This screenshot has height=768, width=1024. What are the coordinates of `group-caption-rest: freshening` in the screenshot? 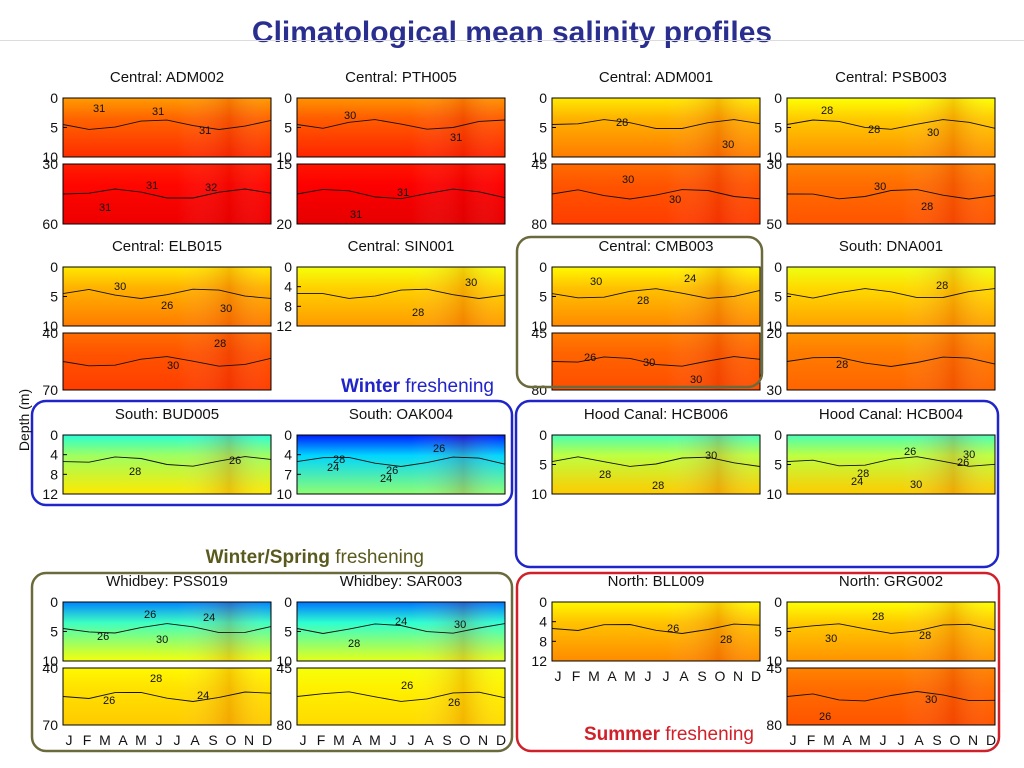 It's located at (377, 557).